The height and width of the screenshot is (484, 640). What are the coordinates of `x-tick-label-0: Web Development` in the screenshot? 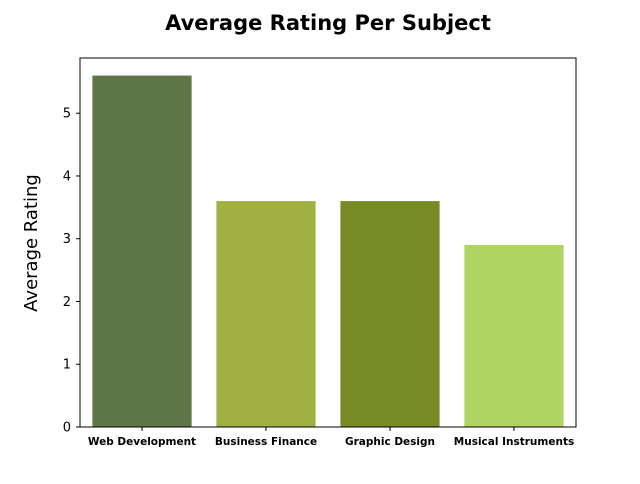 It's located at (142, 442).